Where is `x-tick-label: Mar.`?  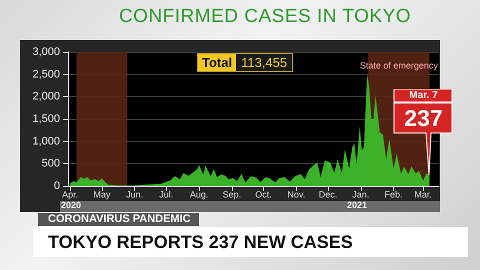 x-tick-label: Mar. is located at coordinates (423, 195).